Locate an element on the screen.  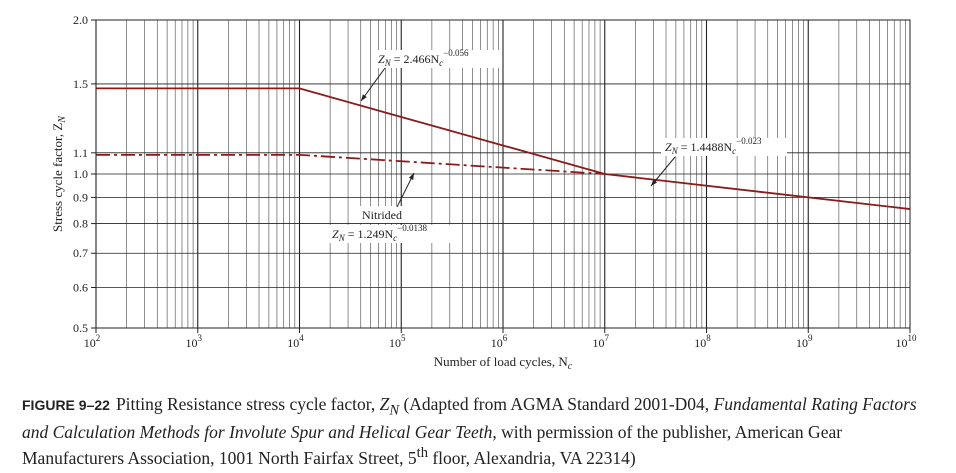
y-tick-label: 0.5 is located at coordinates (80, 328).